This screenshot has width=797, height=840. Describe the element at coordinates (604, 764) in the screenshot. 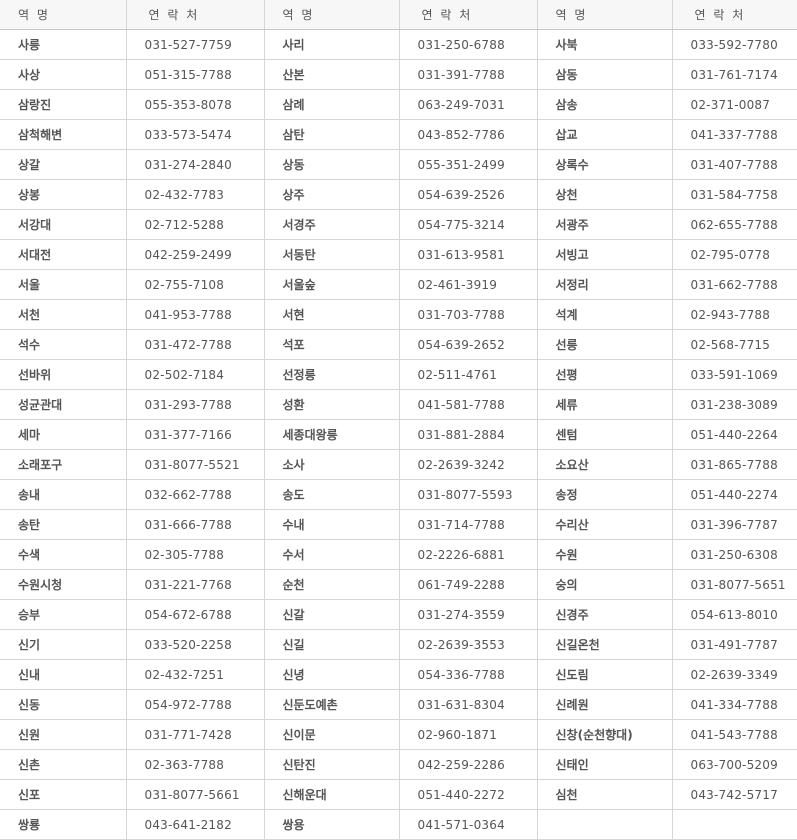

I see `station-name: 신태인` at that location.